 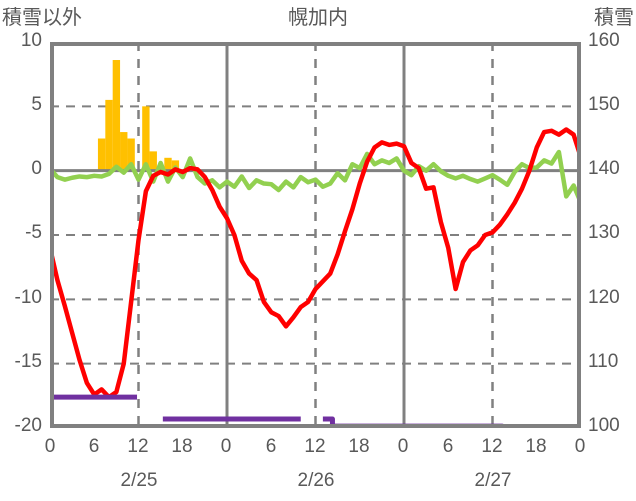 What do you see at coordinates (359, 446) in the screenshot?
I see `x-tick-7: 18` at bounding box center [359, 446].